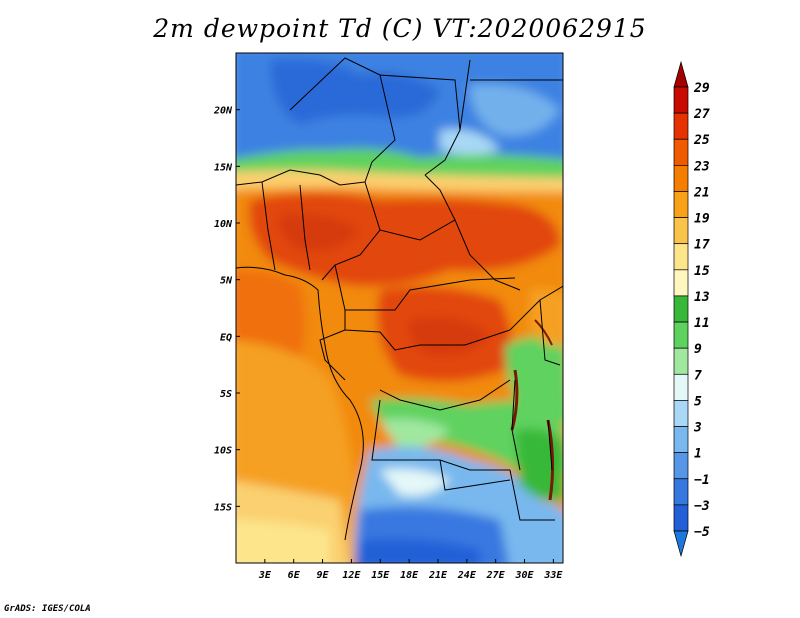  I want to click on lat-tick-label: 5N, so click(226, 281).